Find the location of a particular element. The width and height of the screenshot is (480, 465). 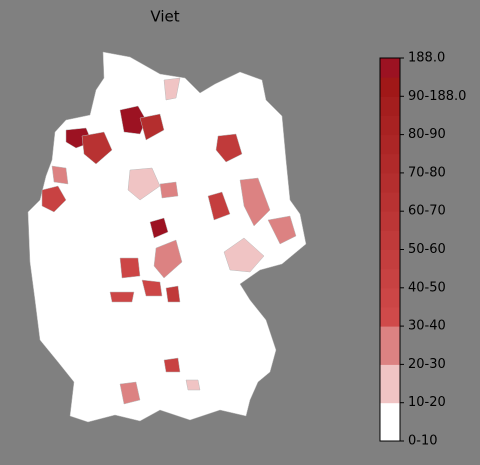

colorbar-label: 40-50 is located at coordinates (427, 287).